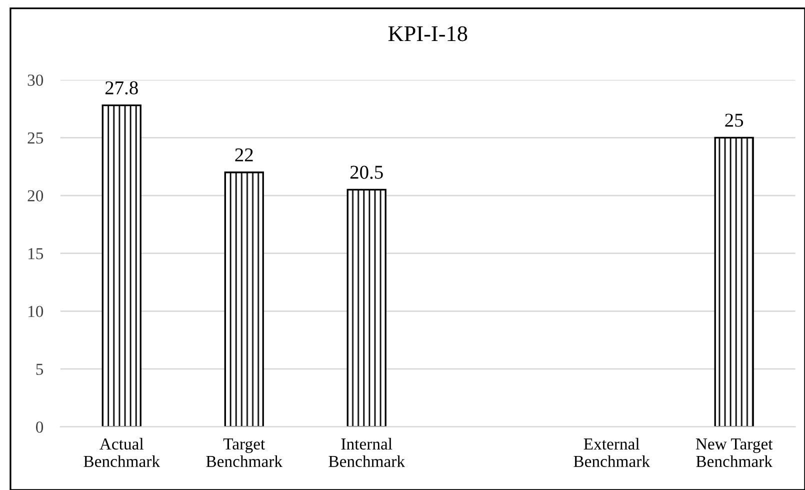 The height and width of the screenshot is (490, 805). I want to click on x-tick-label: Internal Benchmark, so click(367, 453).